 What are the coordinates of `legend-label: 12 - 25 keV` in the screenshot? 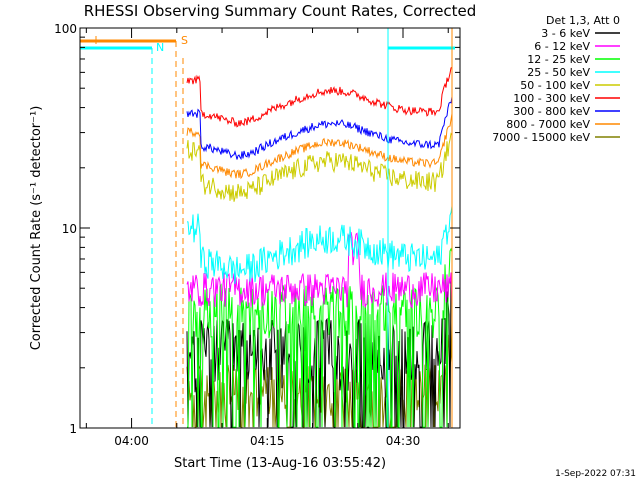 It's located at (558, 59).